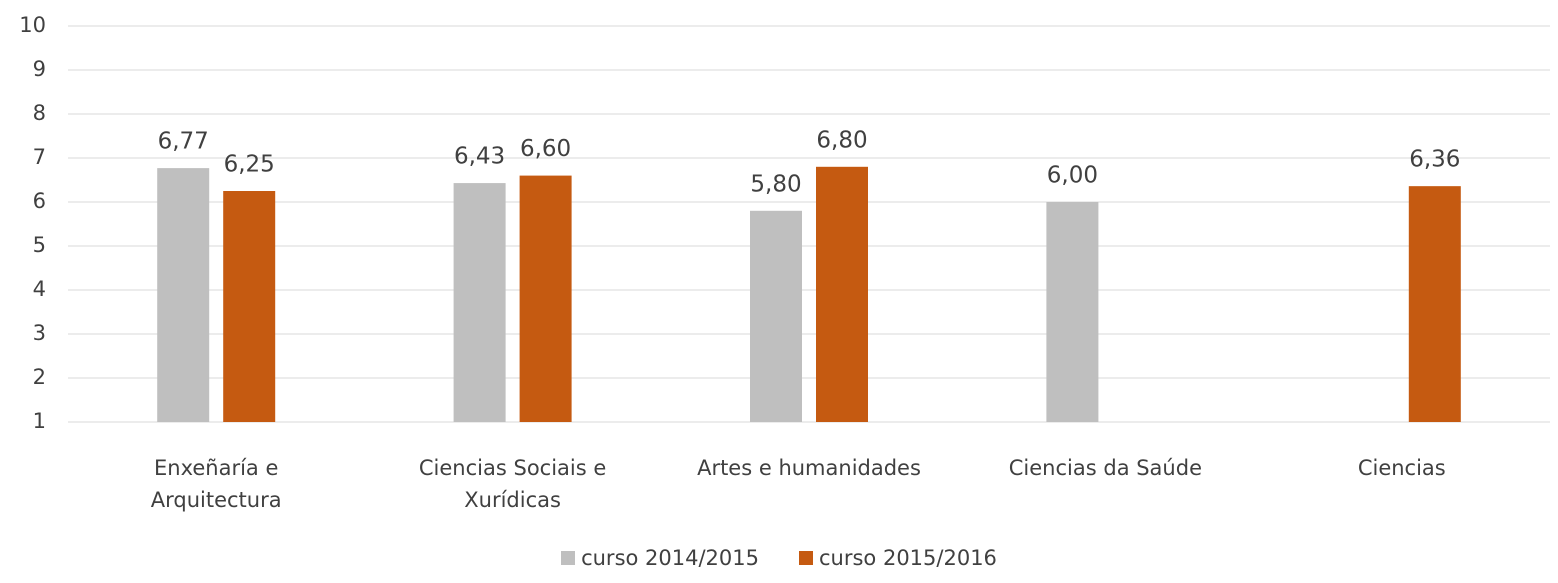 Image resolution: width=1558 pixels, height=583 pixels. Describe the element at coordinates (249, 165) in the screenshot. I see `data-label: 6,25` at that location.